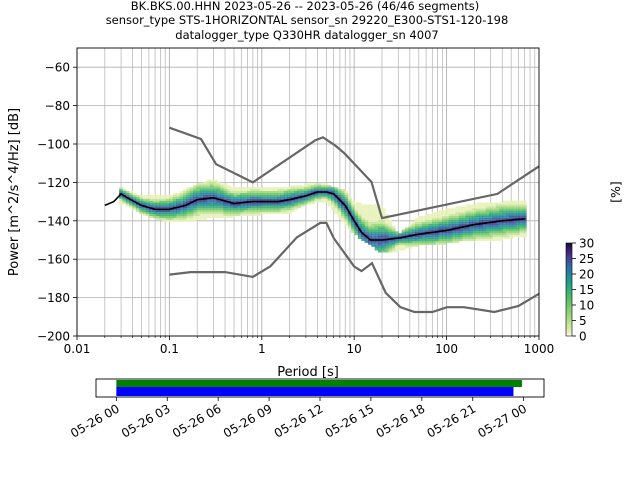 The image size is (640, 480). I want to click on coverage-tick-label: 05-26 03, so click(146, 420).